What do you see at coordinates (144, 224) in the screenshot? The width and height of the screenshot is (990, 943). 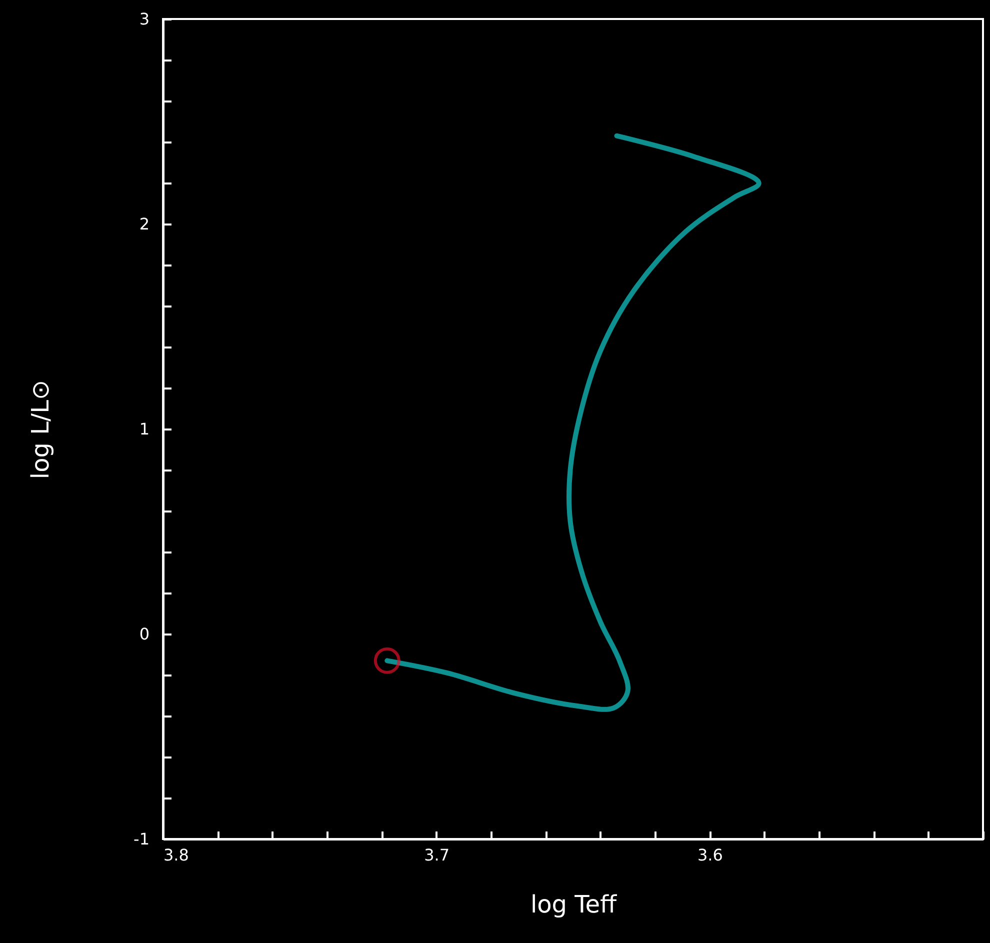 I see `y-tick-label: 2` at bounding box center [144, 224].